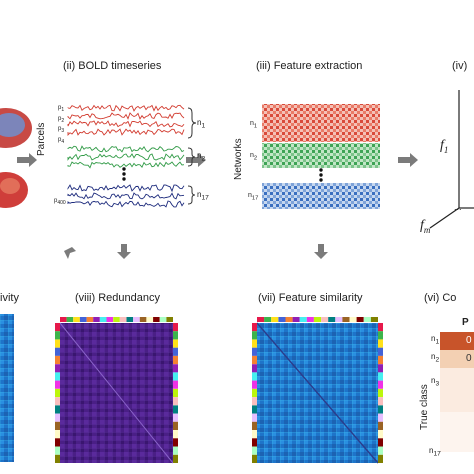 This screenshot has width=474, height=474. What do you see at coordinates (201, 124) in the screenshot?
I see `bold-network-n1: n1` at bounding box center [201, 124].